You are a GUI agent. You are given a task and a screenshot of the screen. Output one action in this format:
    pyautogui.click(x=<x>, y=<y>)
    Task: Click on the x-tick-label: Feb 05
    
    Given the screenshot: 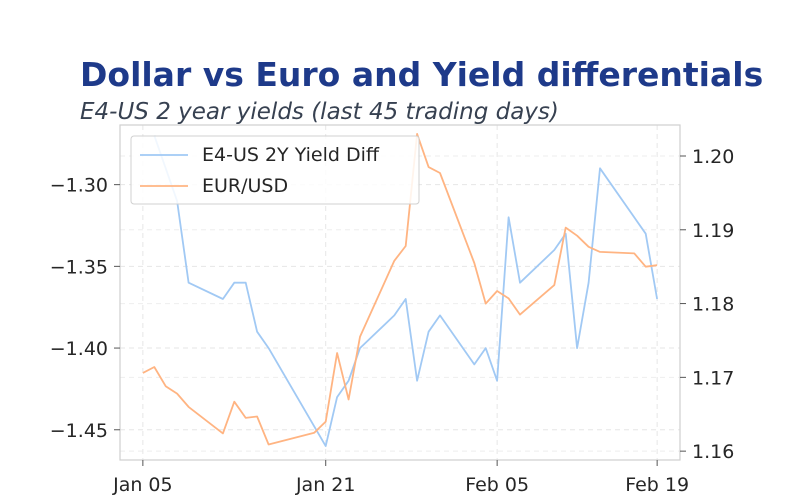 What is the action you would take?
    pyautogui.click(x=497, y=485)
    